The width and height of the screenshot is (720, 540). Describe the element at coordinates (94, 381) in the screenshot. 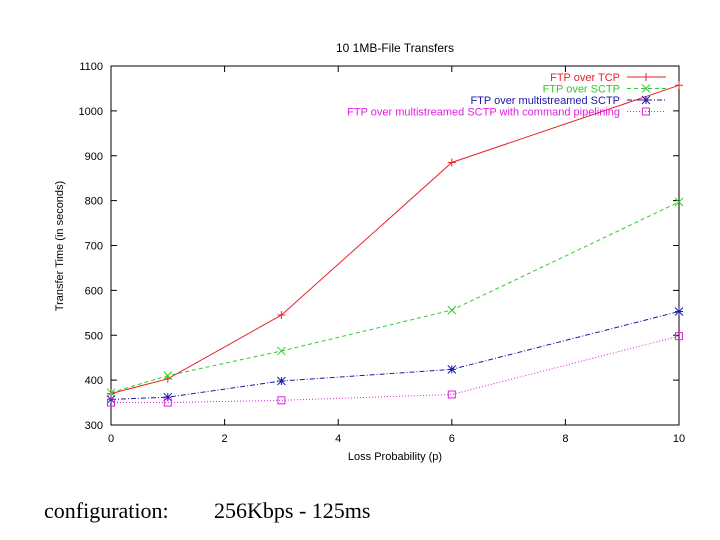

I see `y-tick-label: 400` at that location.